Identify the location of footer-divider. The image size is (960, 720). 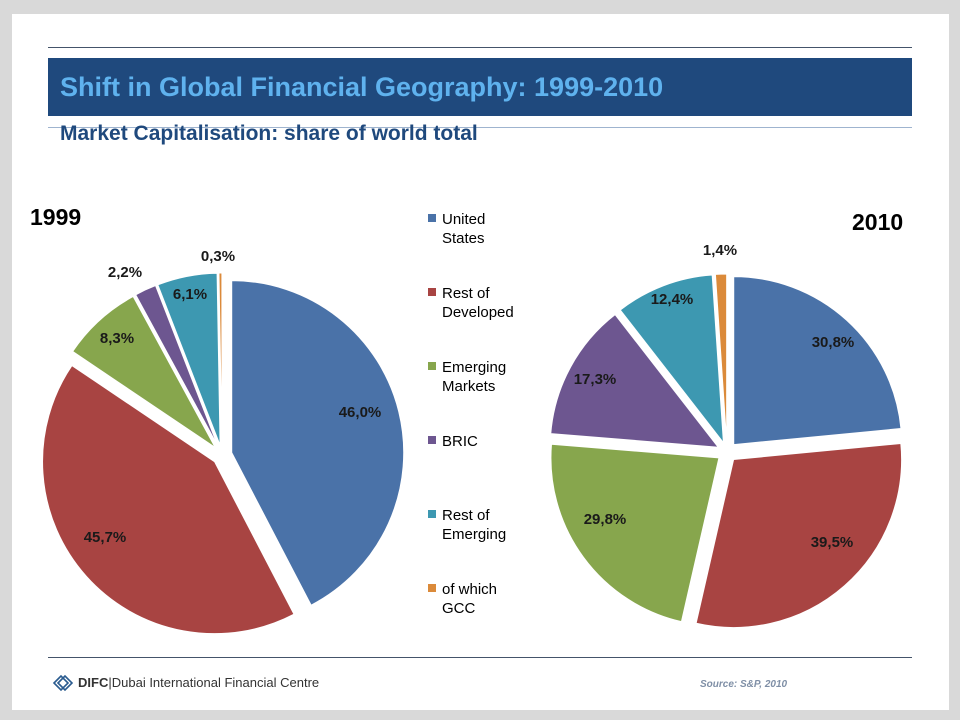
(480, 657).